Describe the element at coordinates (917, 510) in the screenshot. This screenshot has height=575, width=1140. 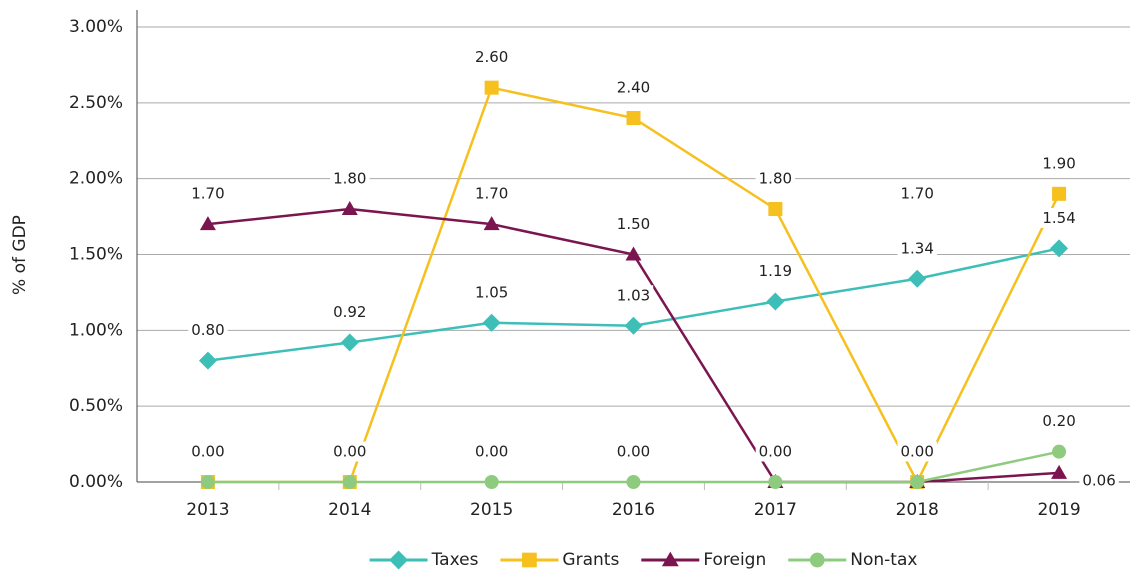
I see `x-tick-label: 2018` at that location.